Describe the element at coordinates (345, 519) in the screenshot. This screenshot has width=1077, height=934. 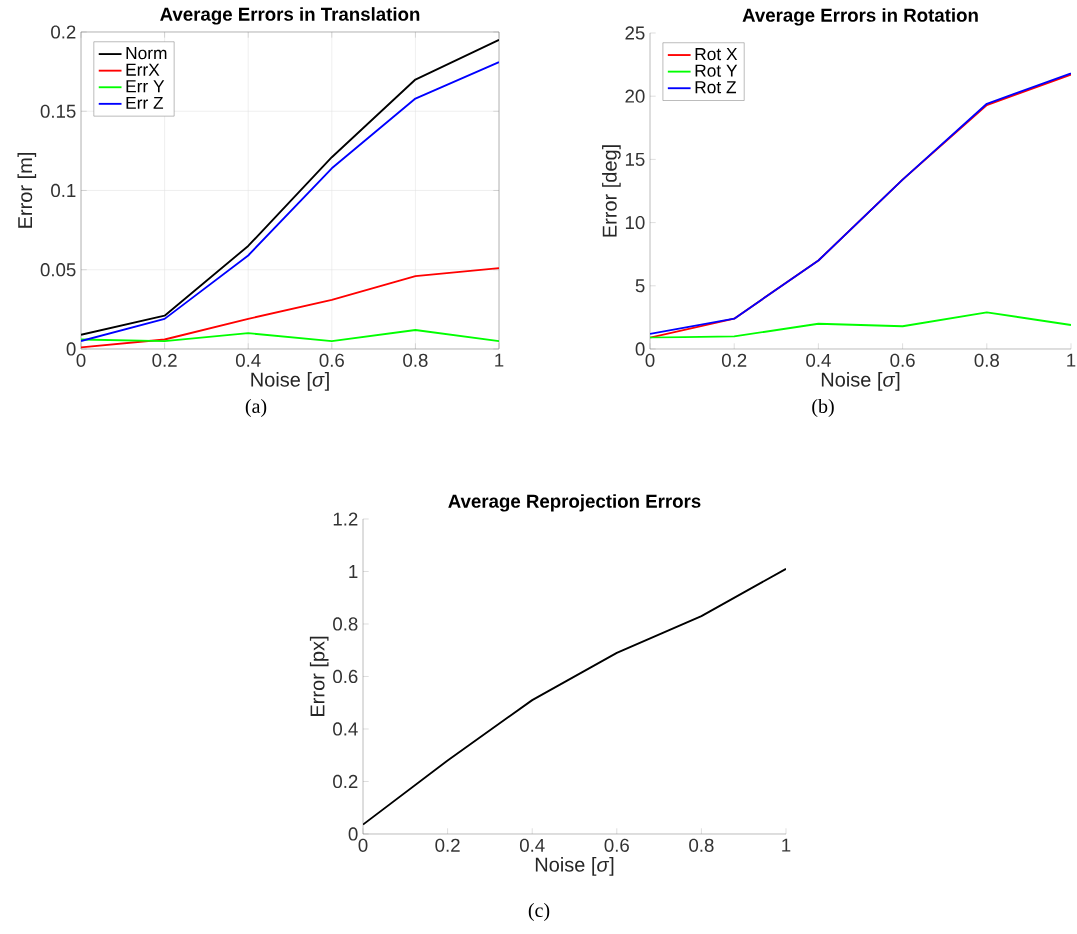
I see `y-tick-label: 1.2` at that location.